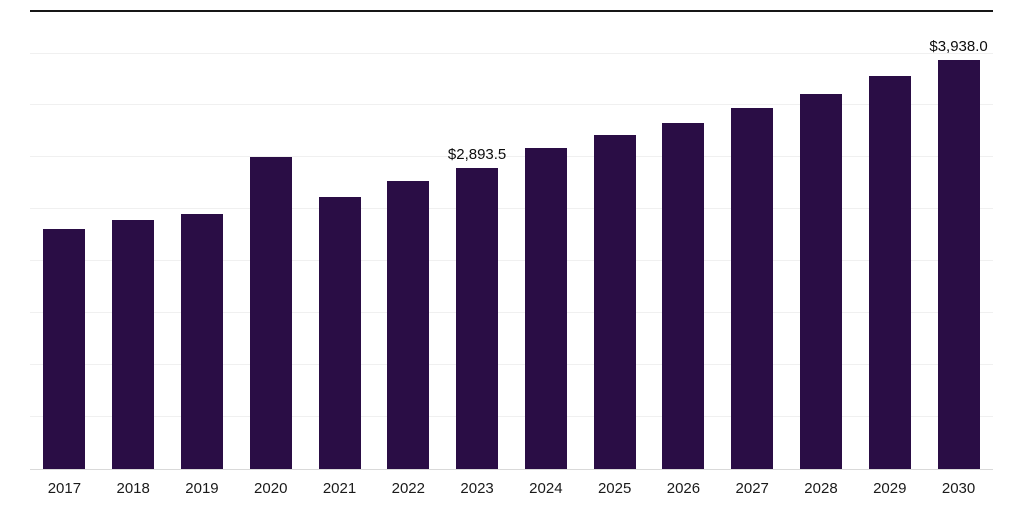 The width and height of the screenshot is (1024, 512). What do you see at coordinates (958, 488) in the screenshot?
I see `x-axis-label-2030: 2030` at bounding box center [958, 488].